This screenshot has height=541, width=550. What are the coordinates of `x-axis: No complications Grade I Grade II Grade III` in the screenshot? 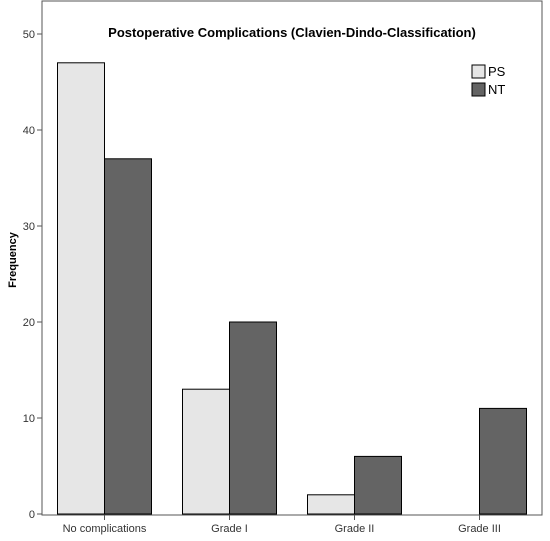 It's located at (282, 525).